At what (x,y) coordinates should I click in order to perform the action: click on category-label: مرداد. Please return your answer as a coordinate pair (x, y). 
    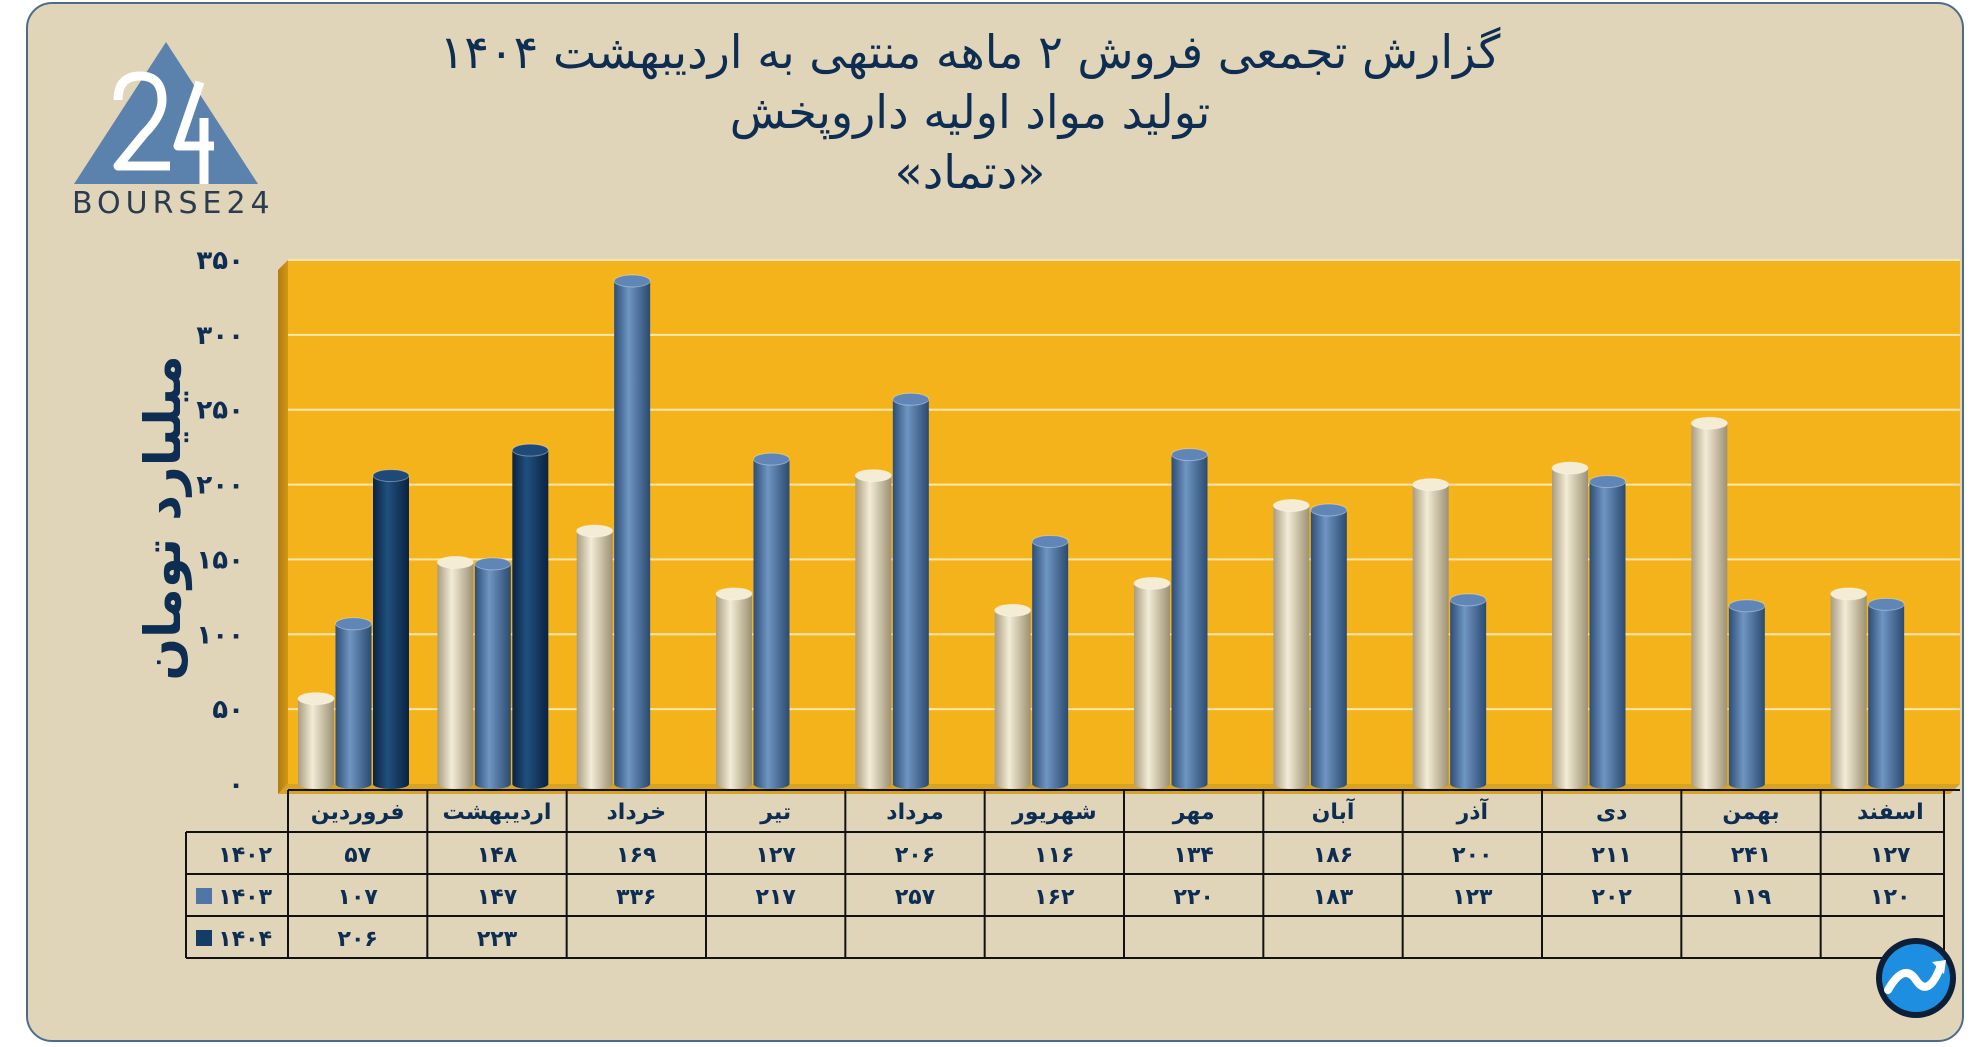
    Looking at the image, I should click on (914, 812).